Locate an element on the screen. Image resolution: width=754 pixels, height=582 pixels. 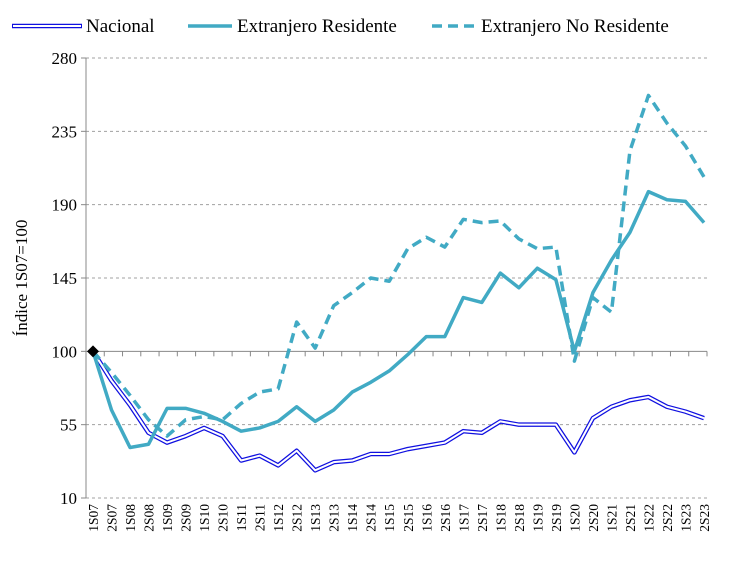
x-tick-label: 1S14 is located at coordinates (352, 518).